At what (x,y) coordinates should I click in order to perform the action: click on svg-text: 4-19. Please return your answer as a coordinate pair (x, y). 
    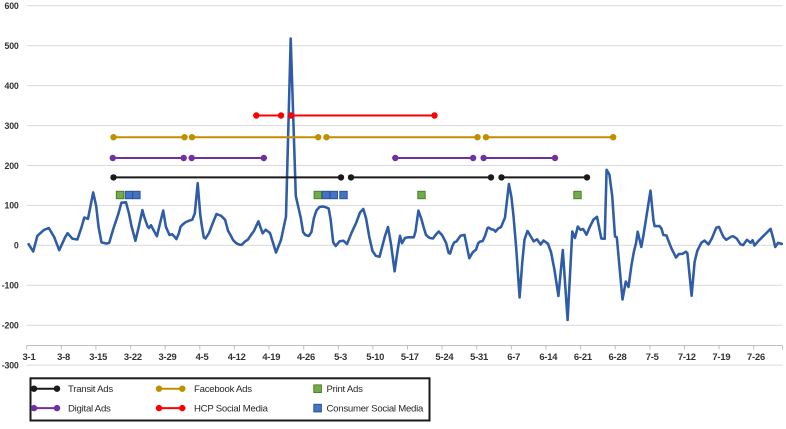
    Looking at the image, I should click on (271, 356).